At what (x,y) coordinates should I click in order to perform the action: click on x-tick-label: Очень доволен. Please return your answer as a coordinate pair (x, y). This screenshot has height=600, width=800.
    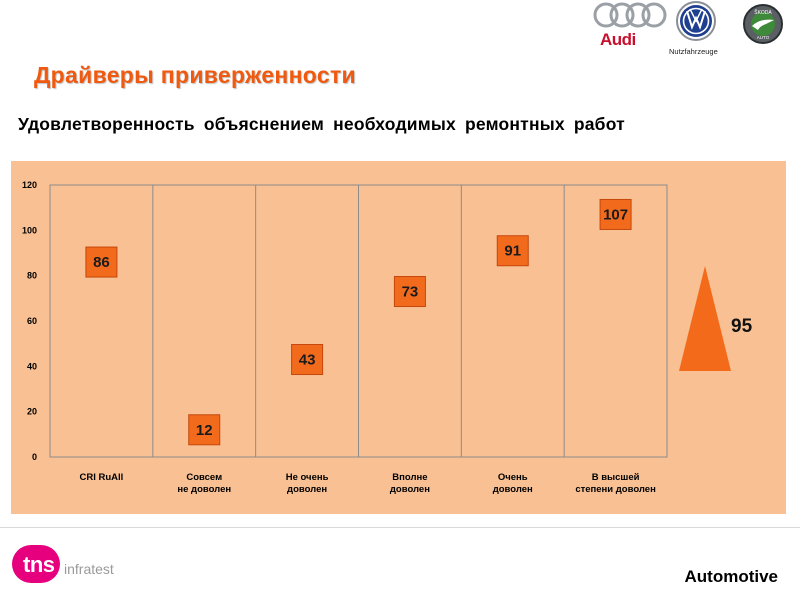
    Looking at the image, I should click on (513, 483).